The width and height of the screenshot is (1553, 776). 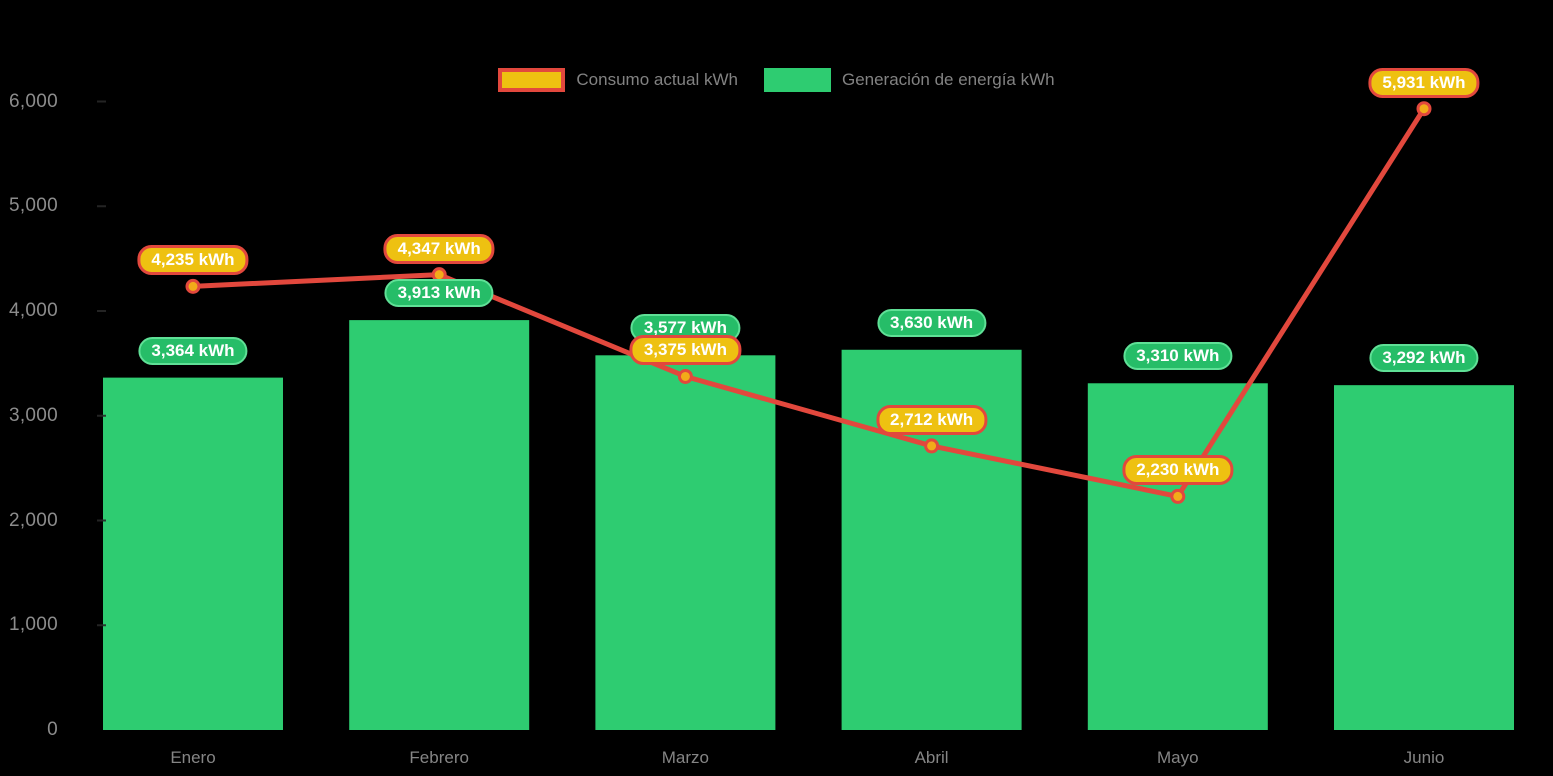 What do you see at coordinates (1178, 496) in the screenshot?
I see `consumo-point-mayo` at bounding box center [1178, 496].